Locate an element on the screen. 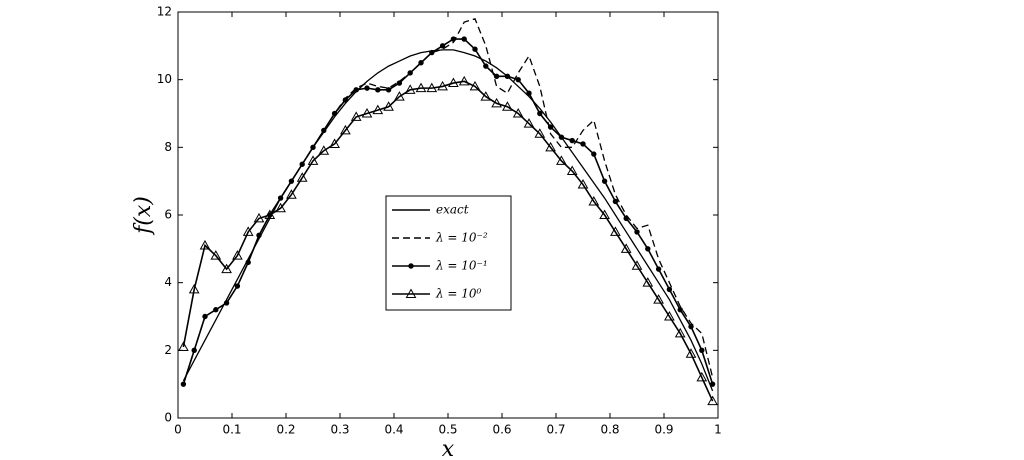 Image resolution: width=1024 pixels, height=460 pixels. x-tick-label: 0.1 is located at coordinates (231, 430).